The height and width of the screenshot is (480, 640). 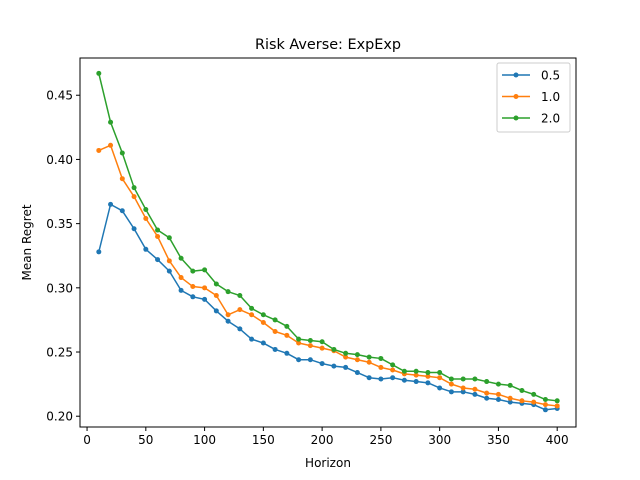 What do you see at coordinates (557, 440) in the screenshot?
I see `x-tick-label: 400` at bounding box center [557, 440].